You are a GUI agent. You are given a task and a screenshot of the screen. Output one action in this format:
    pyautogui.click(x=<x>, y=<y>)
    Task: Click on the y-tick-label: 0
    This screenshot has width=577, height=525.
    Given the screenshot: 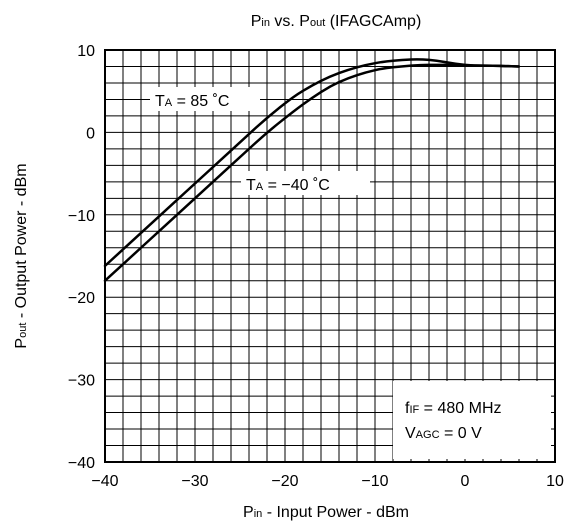 What is the action you would take?
    pyautogui.click(x=90, y=133)
    